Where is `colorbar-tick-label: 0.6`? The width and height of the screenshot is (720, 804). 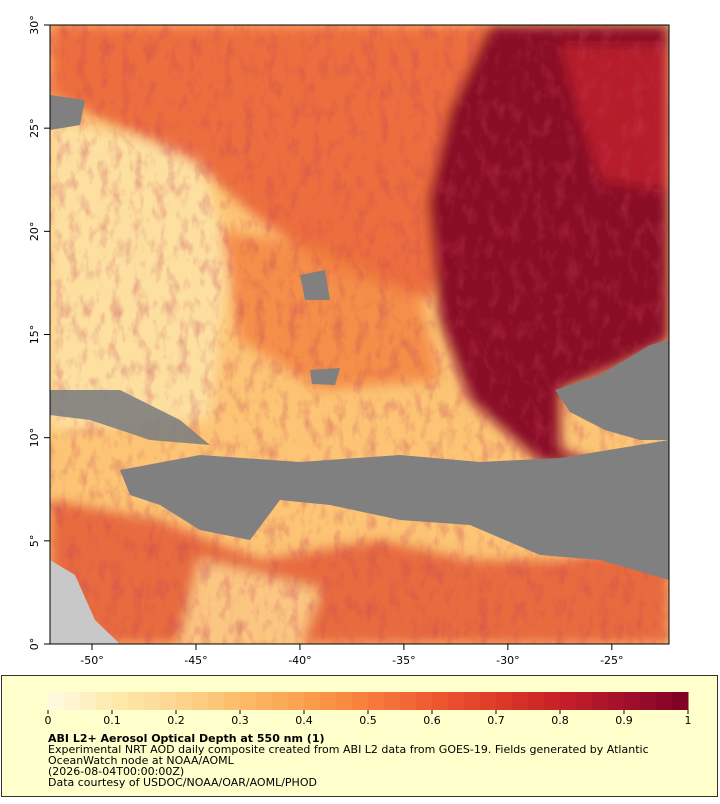
colorbar-tick-label: 0.6 is located at coordinates (432, 720).